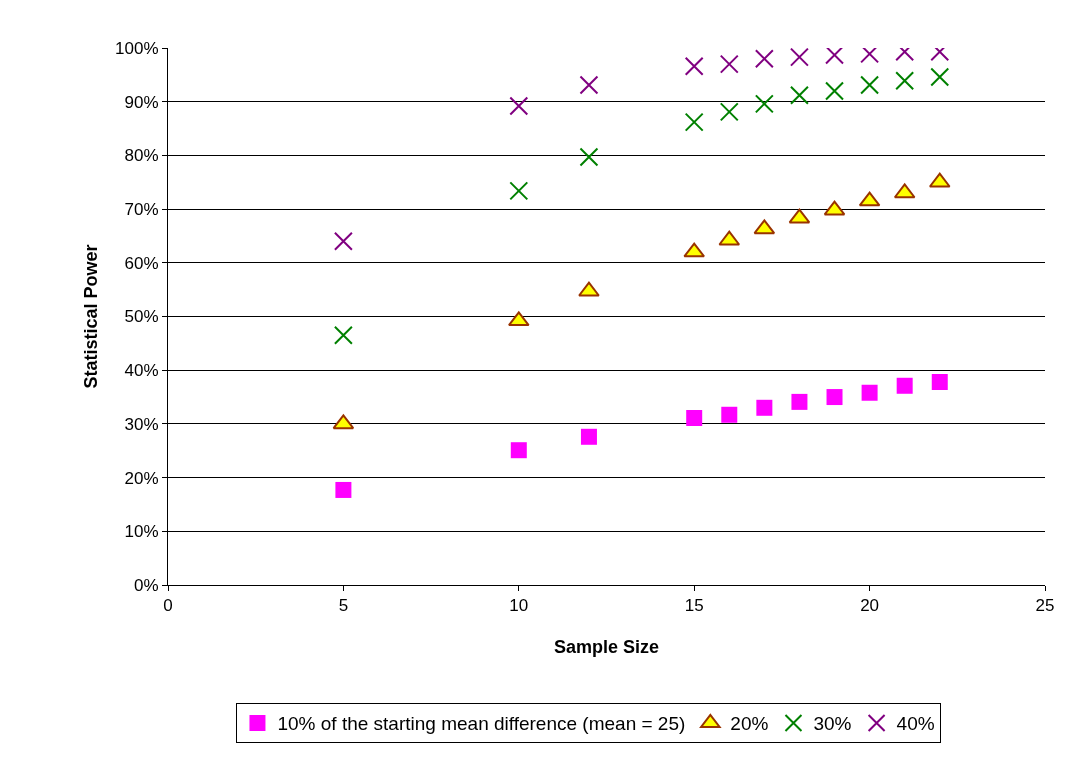  What do you see at coordinates (141, 317) in the screenshot?
I see `y-tick-label: 50%` at bounding box center [141, 317].